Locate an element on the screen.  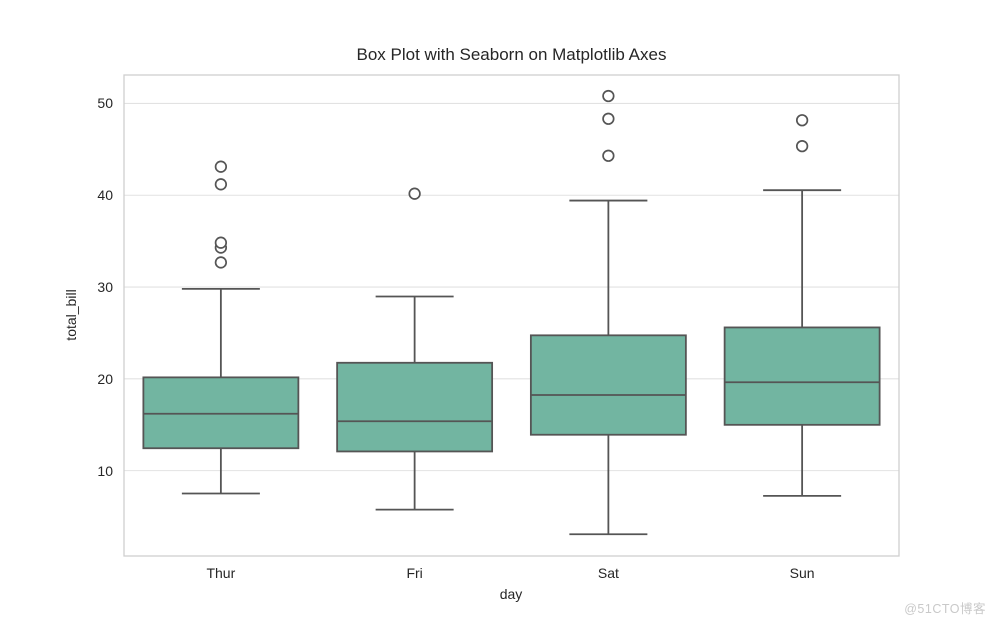
x-tick-label-thur: Thur is located at coordinates (221, 573).